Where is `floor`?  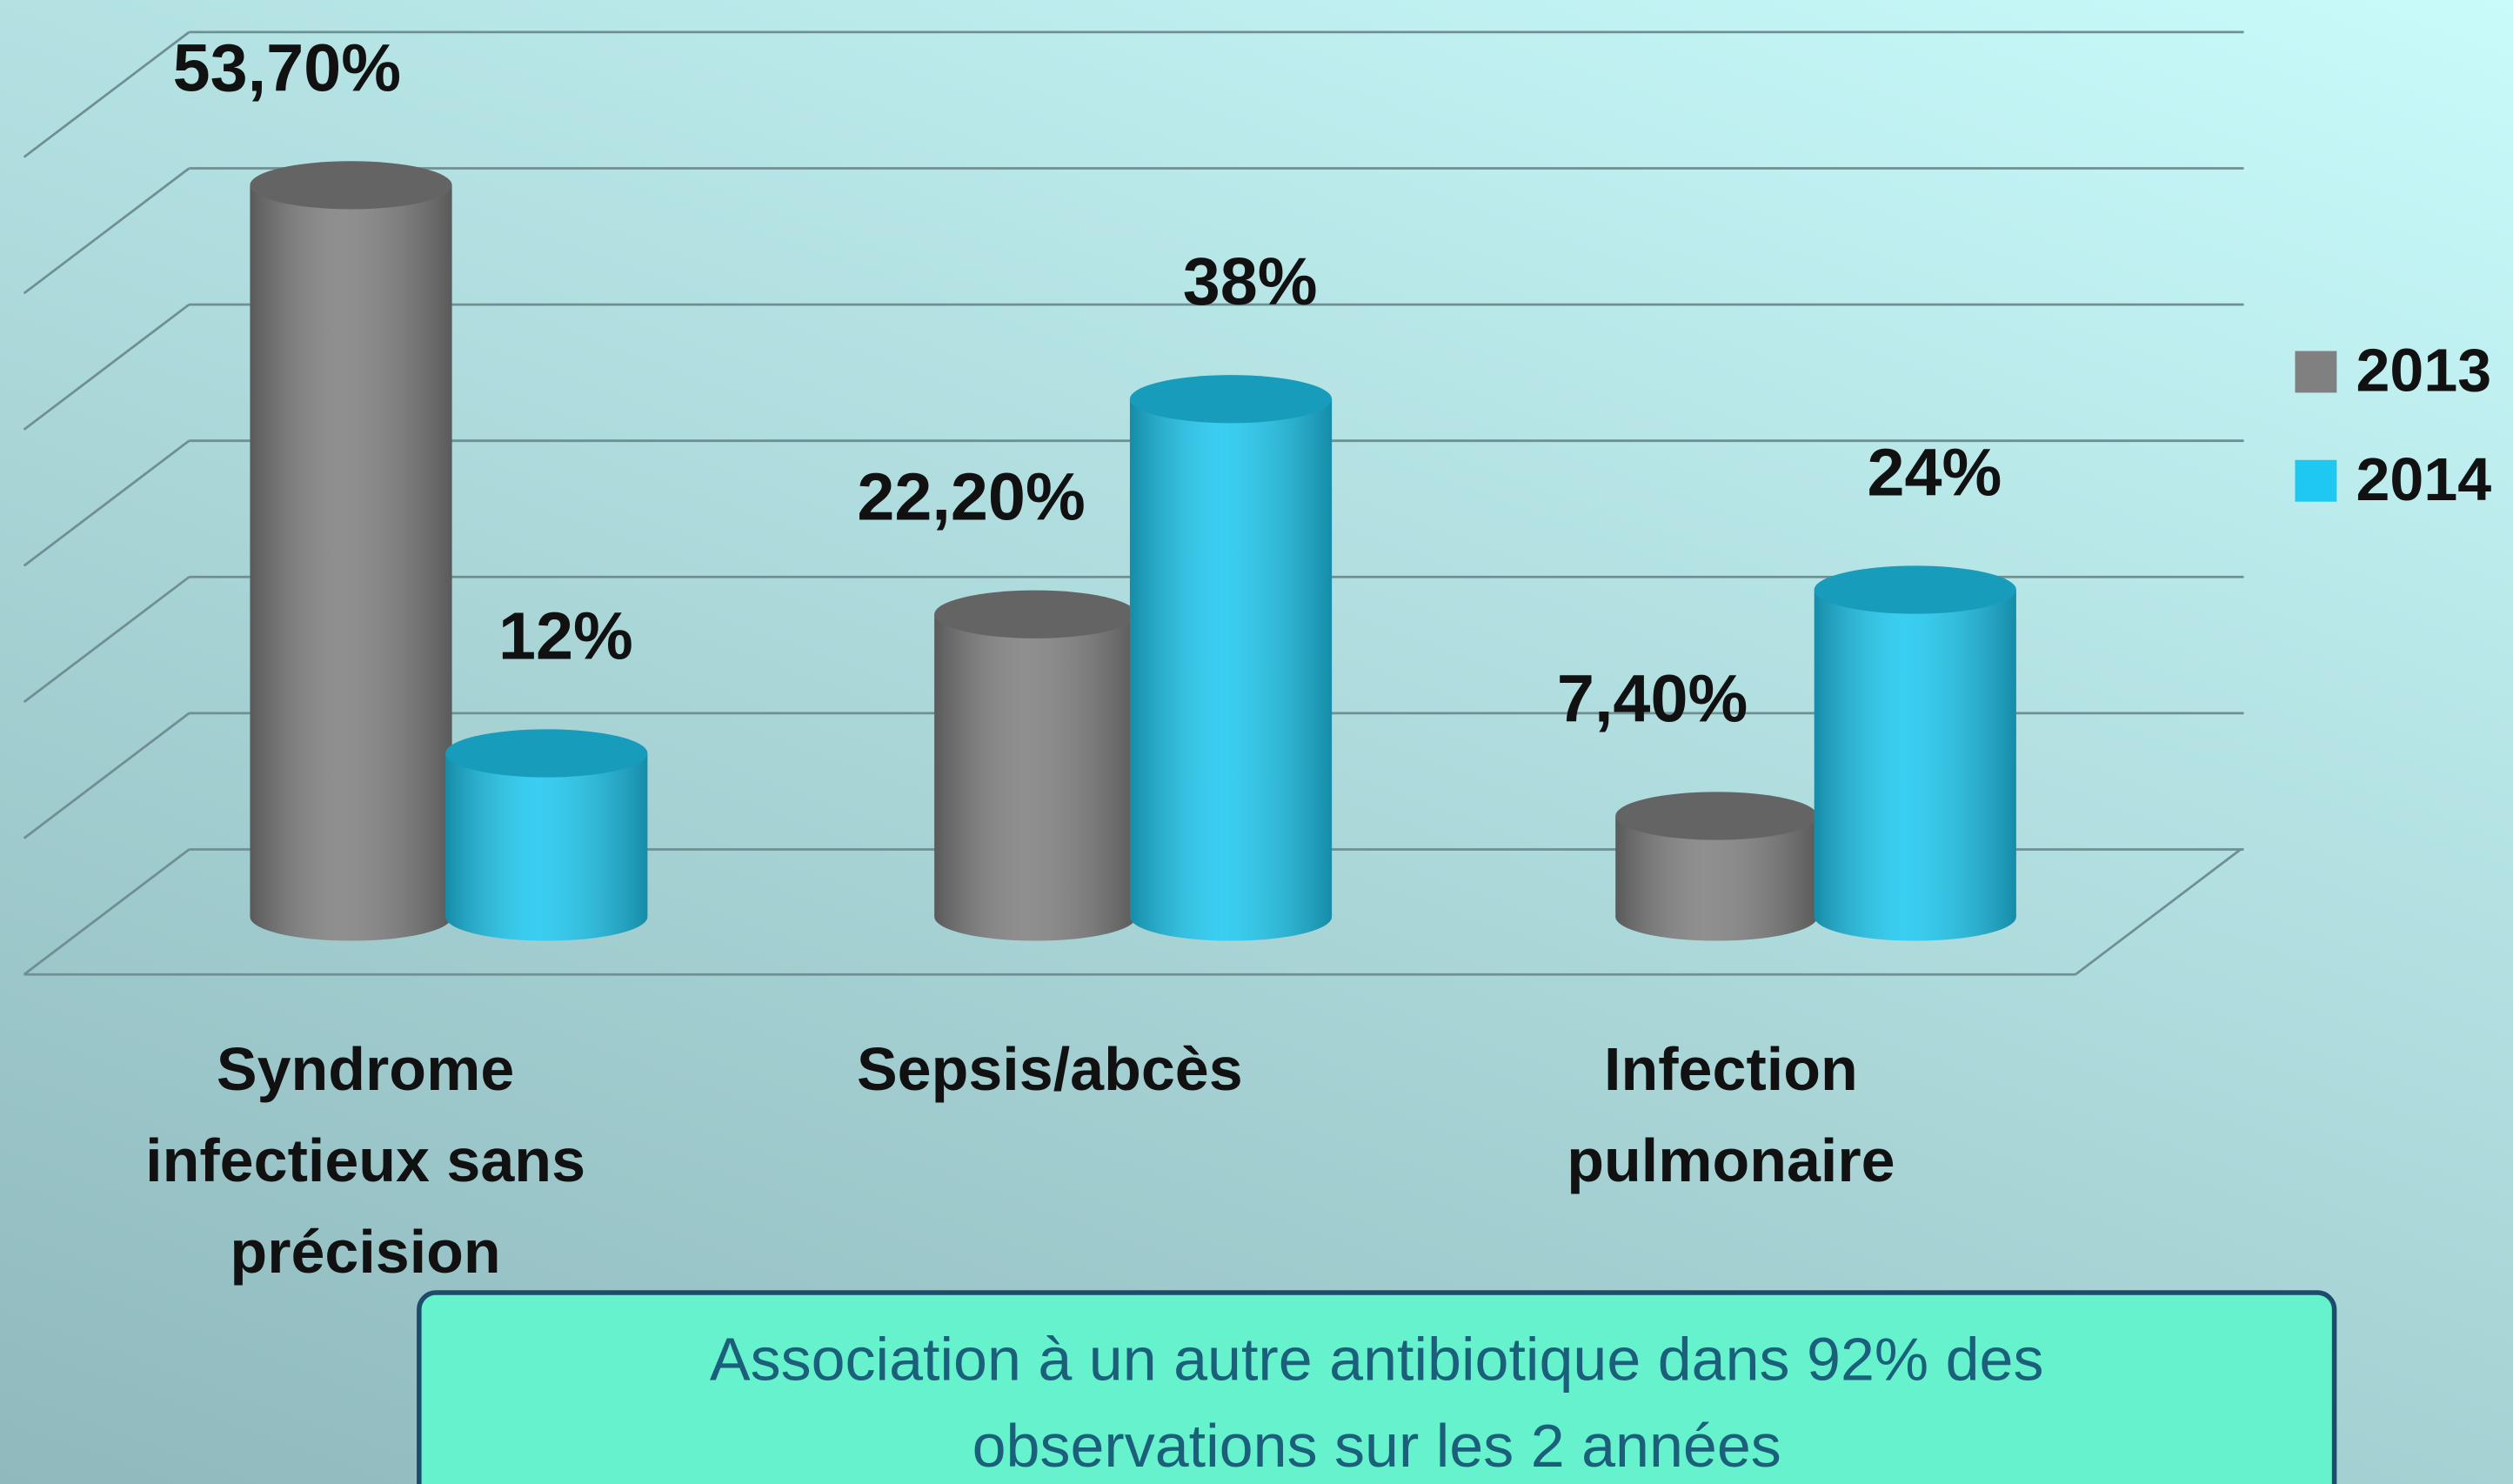 floor is located at coordinates (1133, 912).